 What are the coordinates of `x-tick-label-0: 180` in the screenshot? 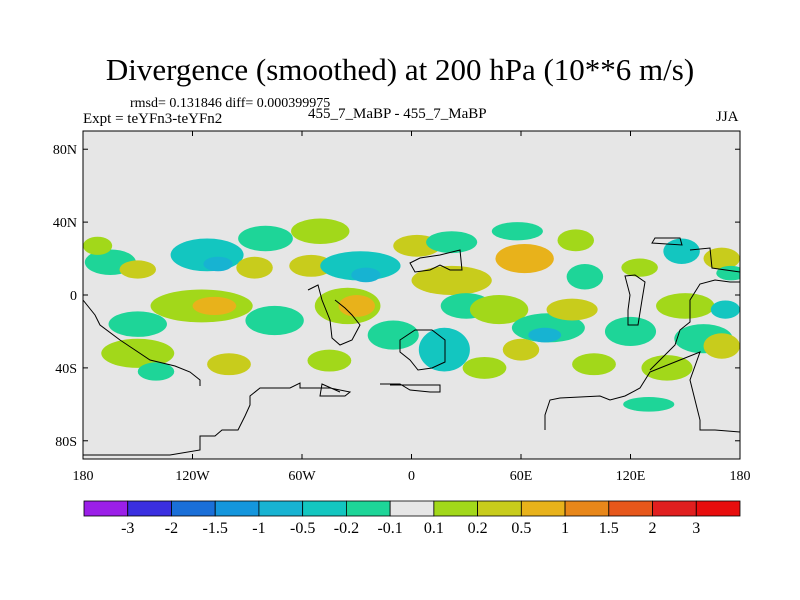 It's located at (83, 476).